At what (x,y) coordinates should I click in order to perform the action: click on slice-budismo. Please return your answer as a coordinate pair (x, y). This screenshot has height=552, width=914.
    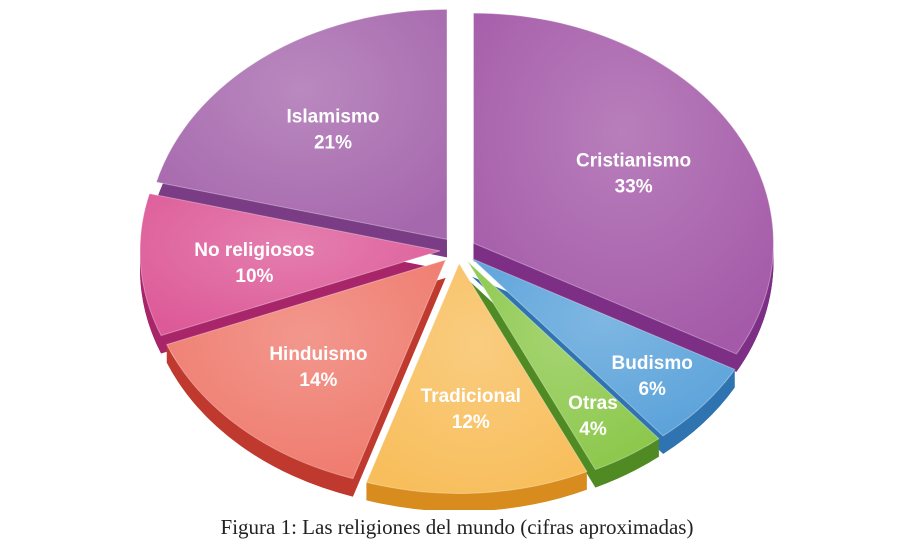
    Looking at the image, I should click on (603, 356).